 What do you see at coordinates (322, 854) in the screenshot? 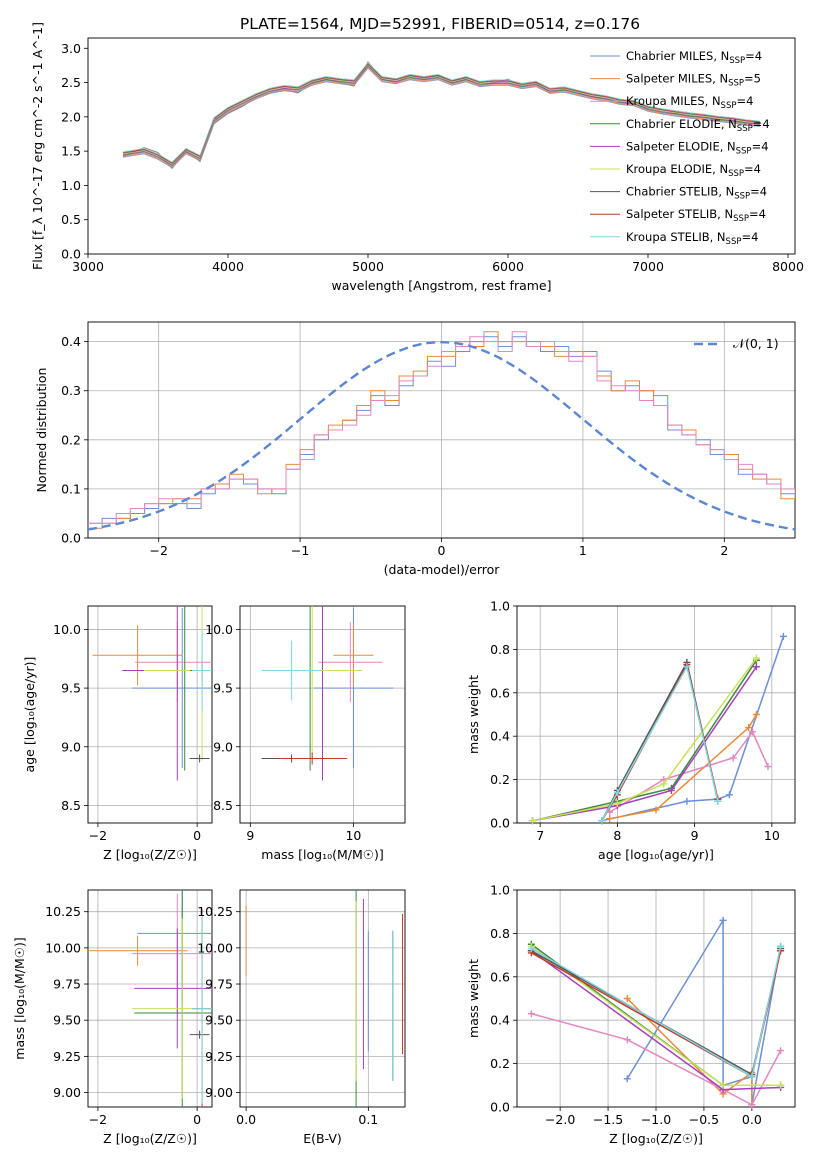
I see `x-axis-label: mass [log₁₀(M/M☉)]` at bounding box center [322, 854].